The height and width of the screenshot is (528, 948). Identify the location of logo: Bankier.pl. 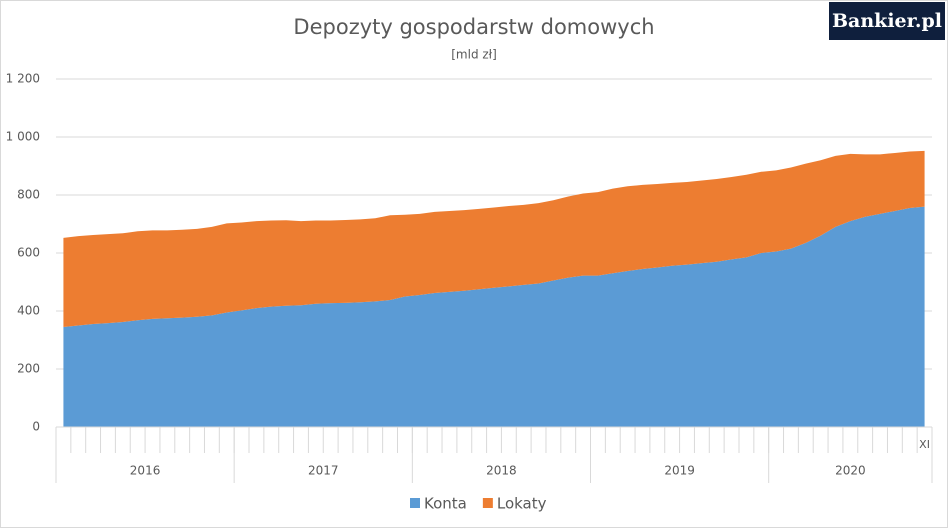
(887, 21).